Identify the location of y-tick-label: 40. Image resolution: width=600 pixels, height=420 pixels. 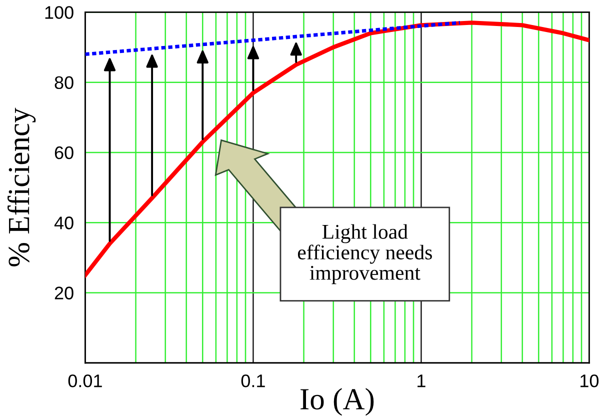
(64, 223).